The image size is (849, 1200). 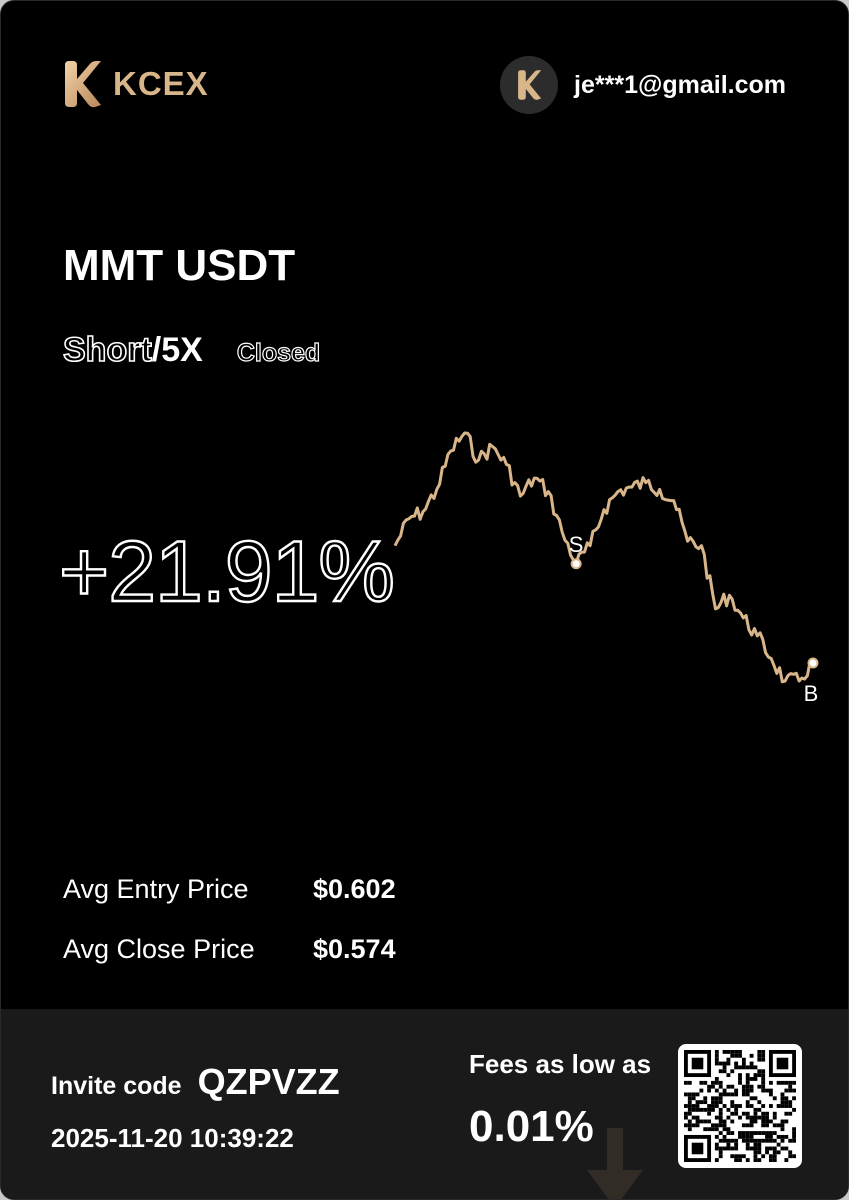 I want to click on fees-value-wrap: 0.01%, so click(x=569, y=1150).